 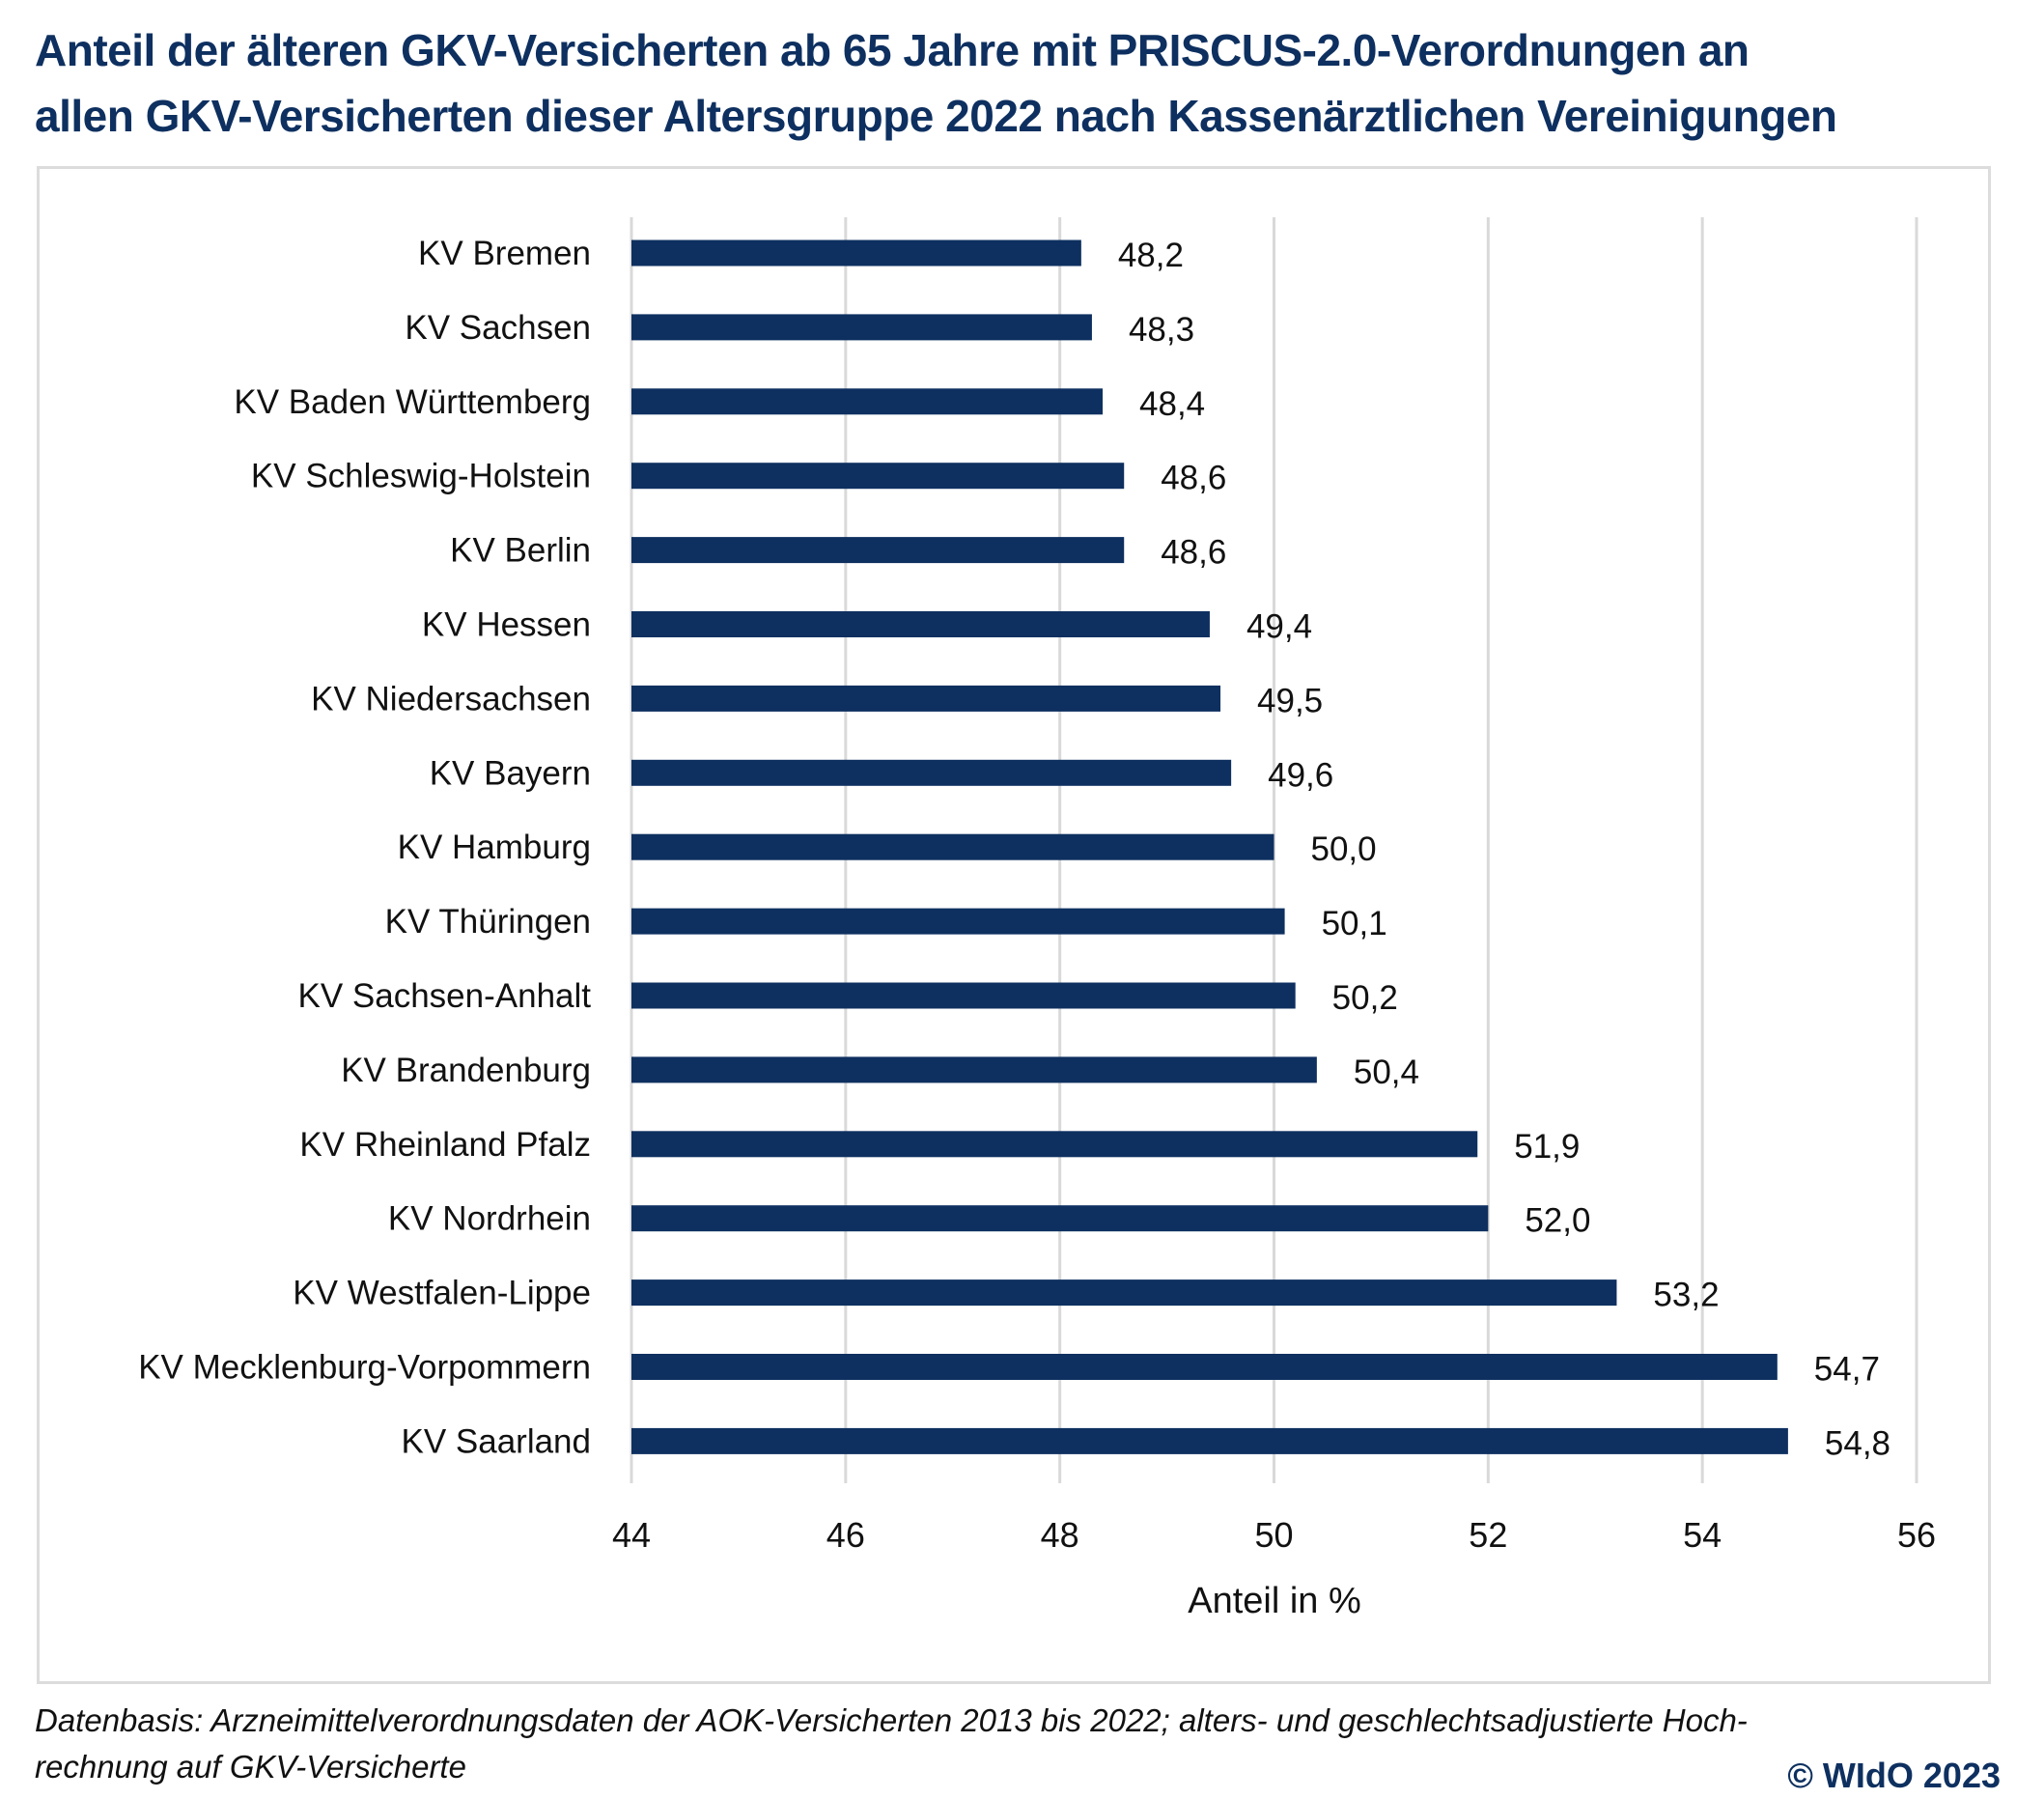 What do you see at coordinates (421, 477) in the screenshot?
I see `category-label: KV Schleswig-Holstein` at bounding box center [421, 477].